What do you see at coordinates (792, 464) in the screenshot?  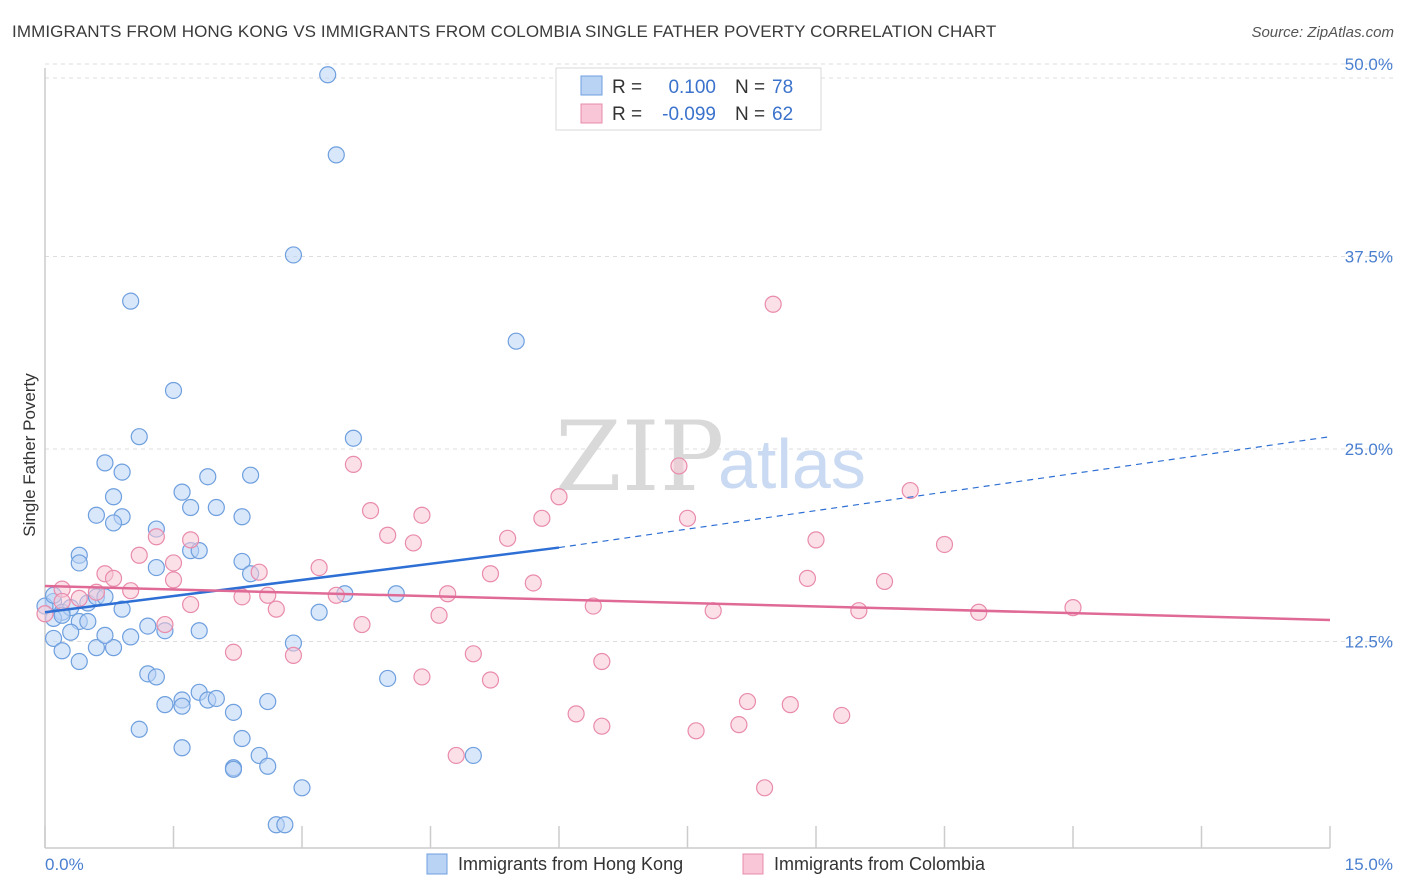 I see `watermark-atlas: atlas` at bounding box center [792, 464].